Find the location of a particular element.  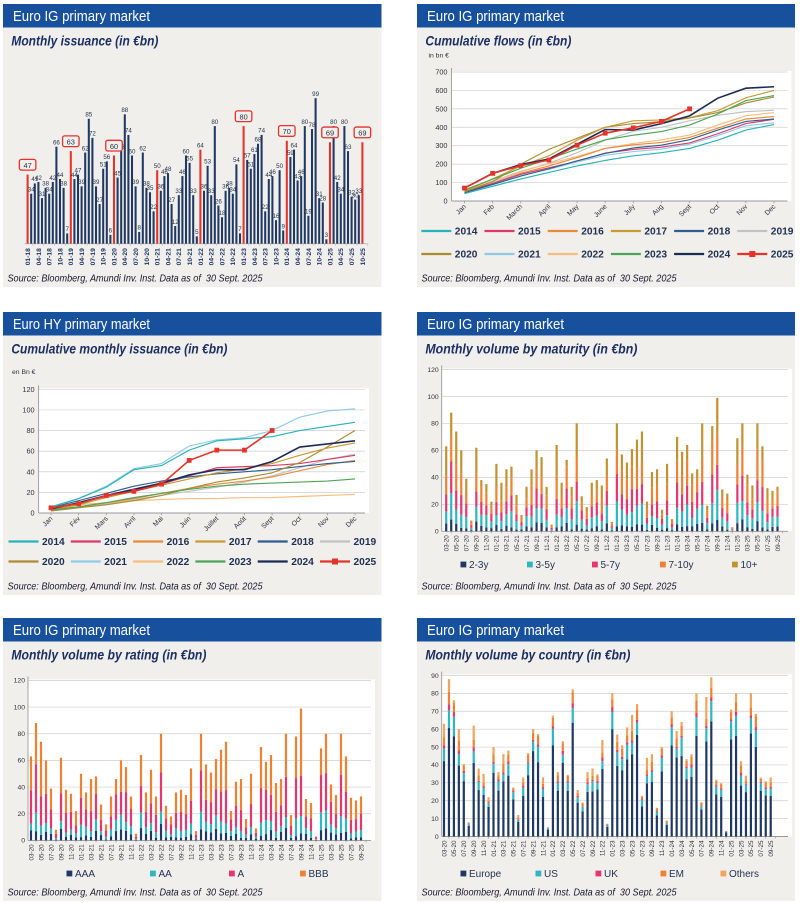

svg-text: 7 is located at coordinates (240, 229).